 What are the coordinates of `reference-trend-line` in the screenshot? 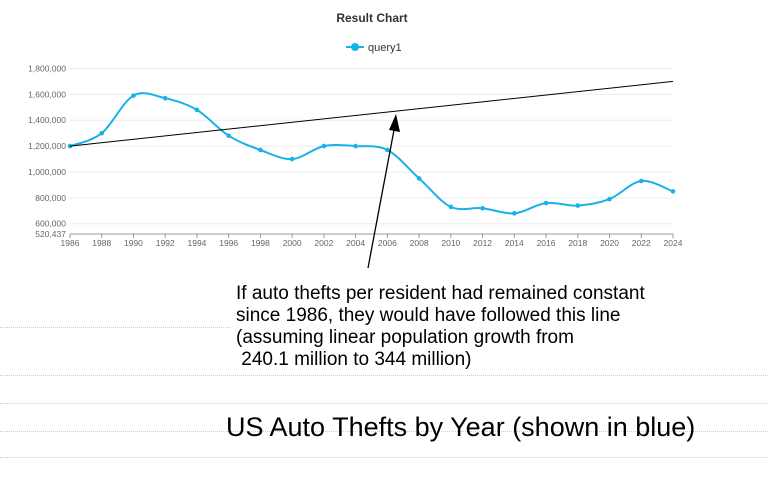 It's located at (371, 113).